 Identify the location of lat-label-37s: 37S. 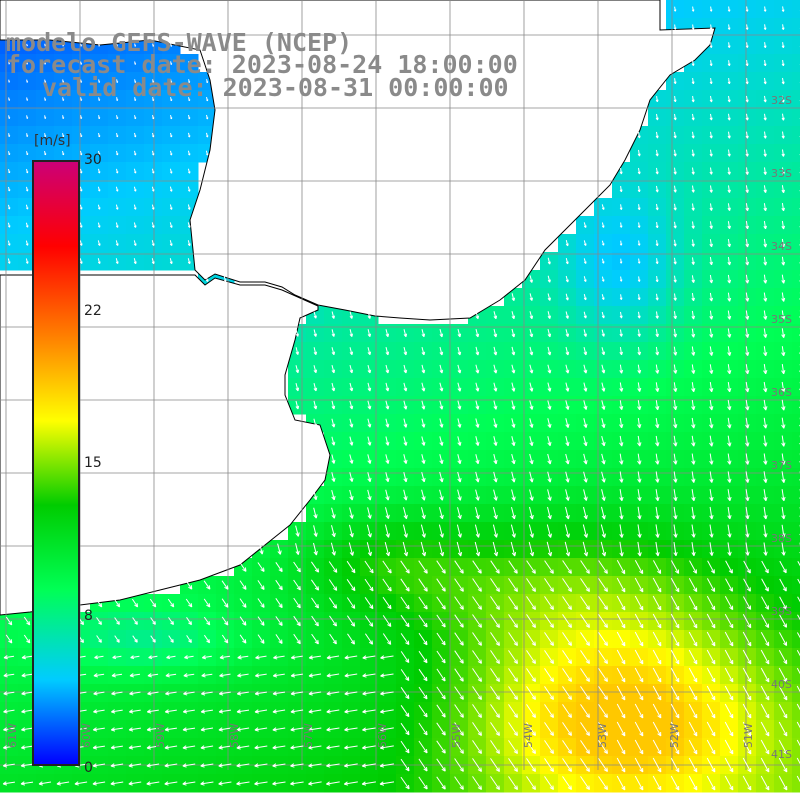
(781, 465).